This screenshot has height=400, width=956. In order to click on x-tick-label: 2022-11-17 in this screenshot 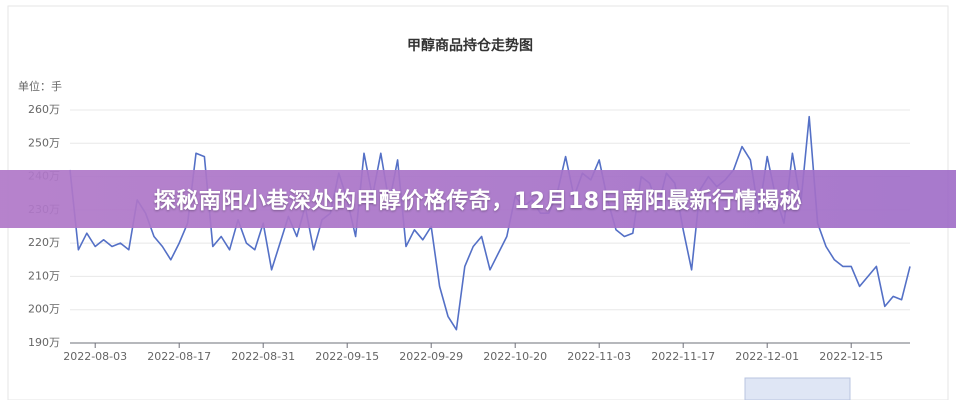, I will do `click(683, 356)`.